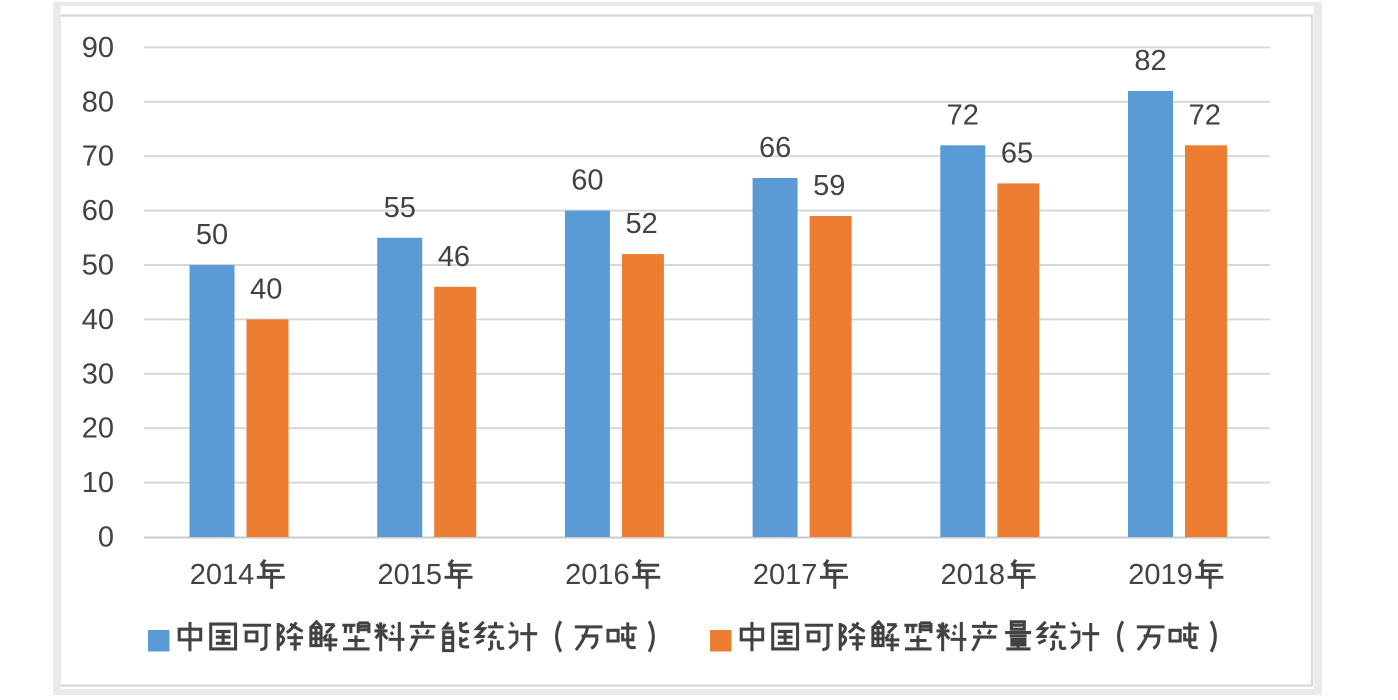  I want to click on svg-text: 10, so click(98, 483).